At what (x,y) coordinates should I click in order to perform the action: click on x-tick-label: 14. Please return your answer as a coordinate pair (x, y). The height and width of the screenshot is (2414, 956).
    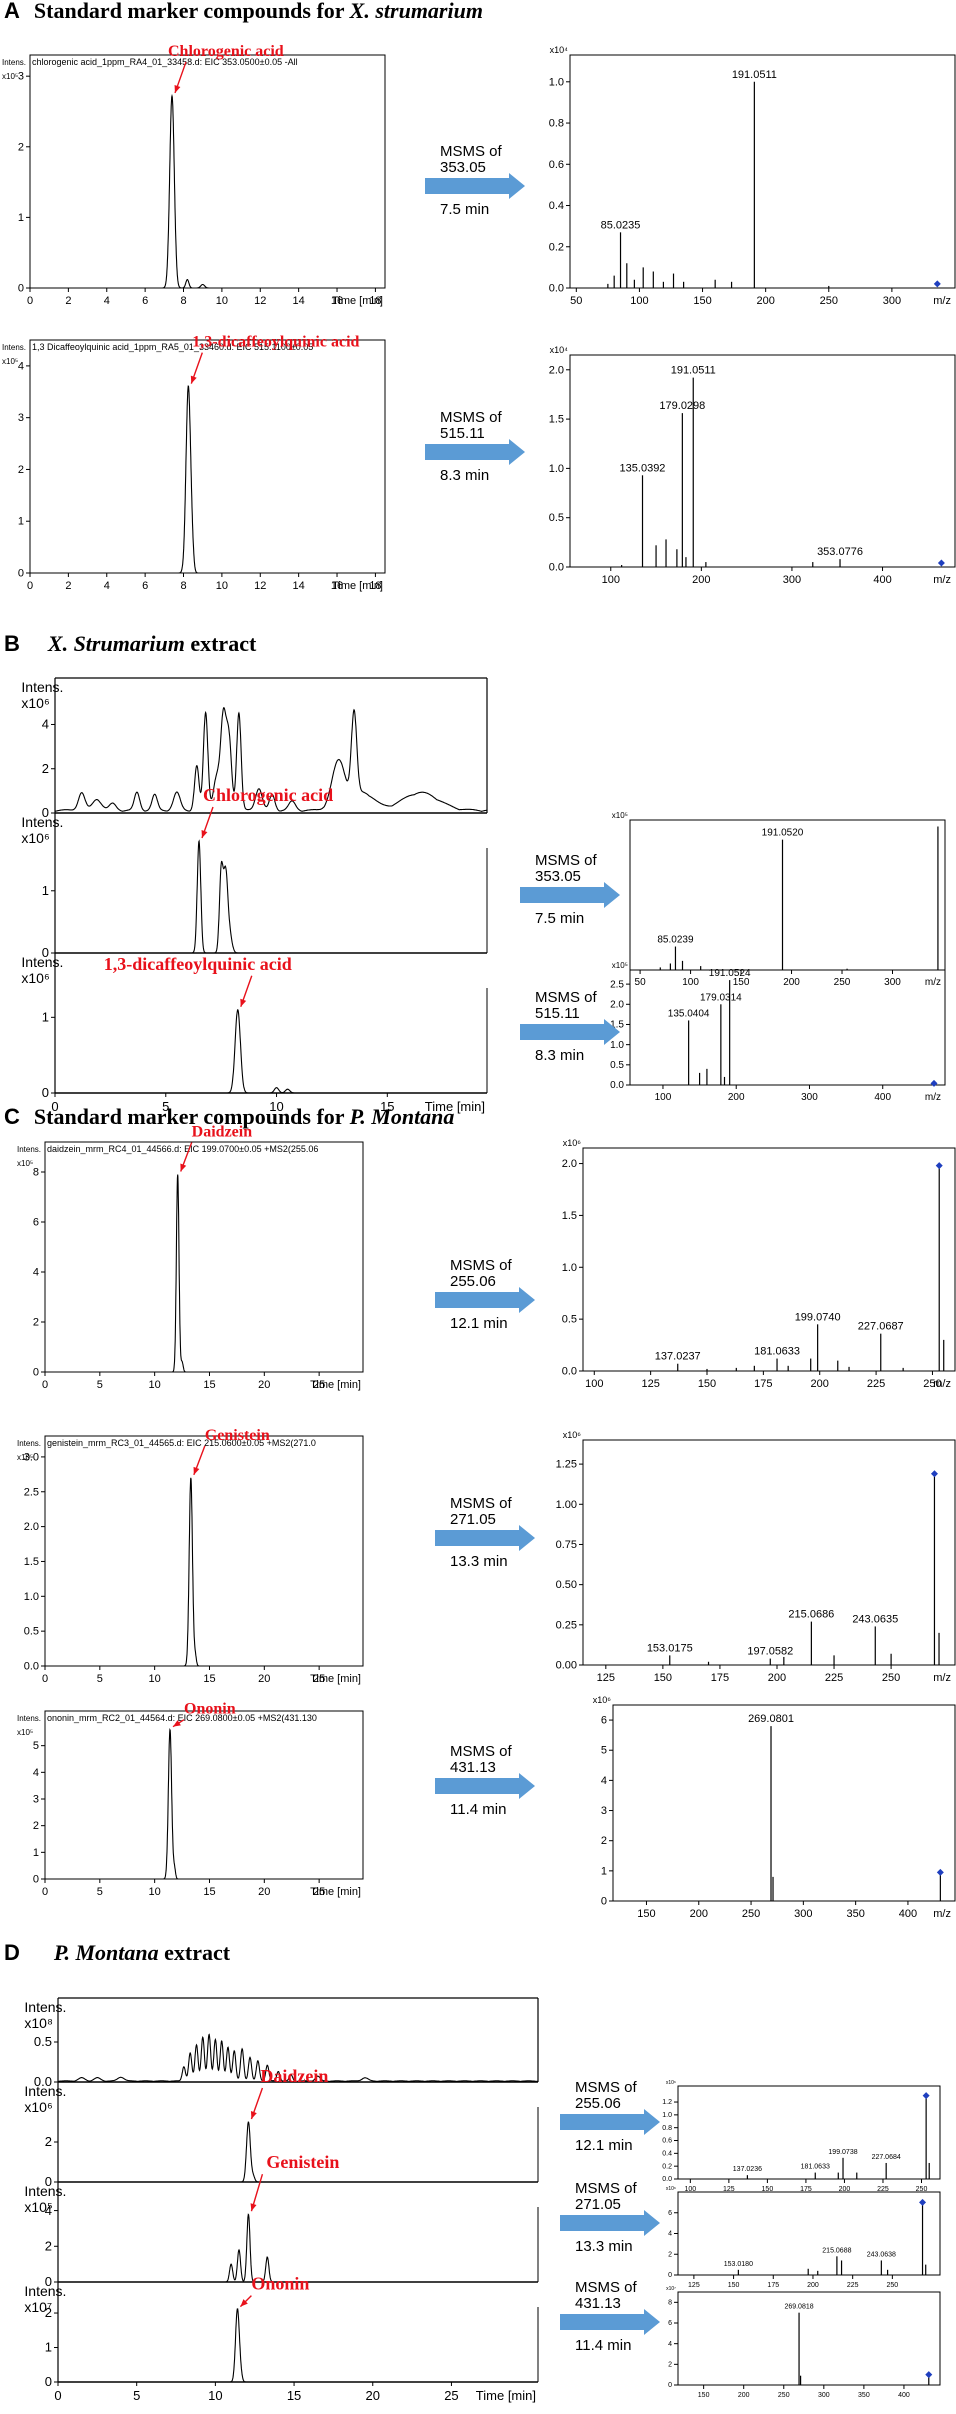
    Looking at the image, I should click on (299, 301).